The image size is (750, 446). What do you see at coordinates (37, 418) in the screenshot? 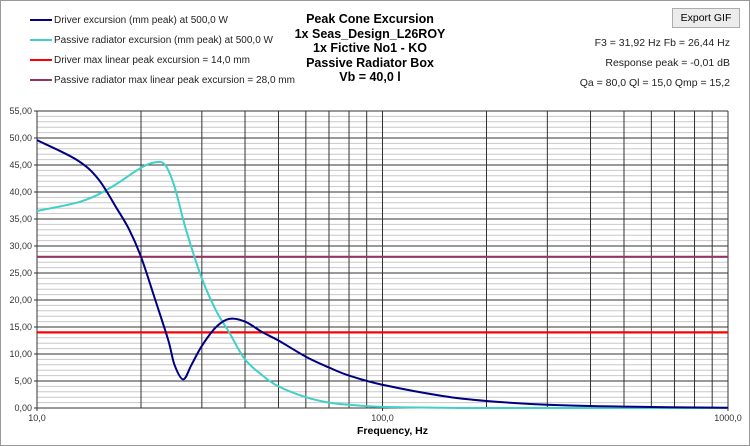
I see `x-tick-label: 10,0` at bounding box center [37, 418].